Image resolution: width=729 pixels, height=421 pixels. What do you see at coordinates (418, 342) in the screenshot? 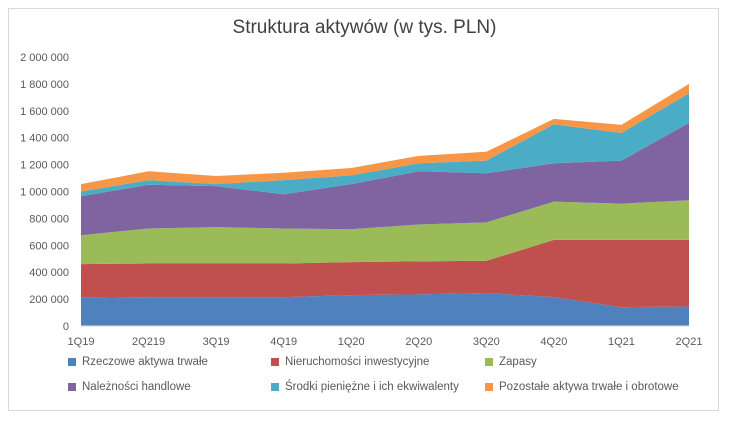
I see `x-tick-label: 2Q20` at bounding box center [418, 342].